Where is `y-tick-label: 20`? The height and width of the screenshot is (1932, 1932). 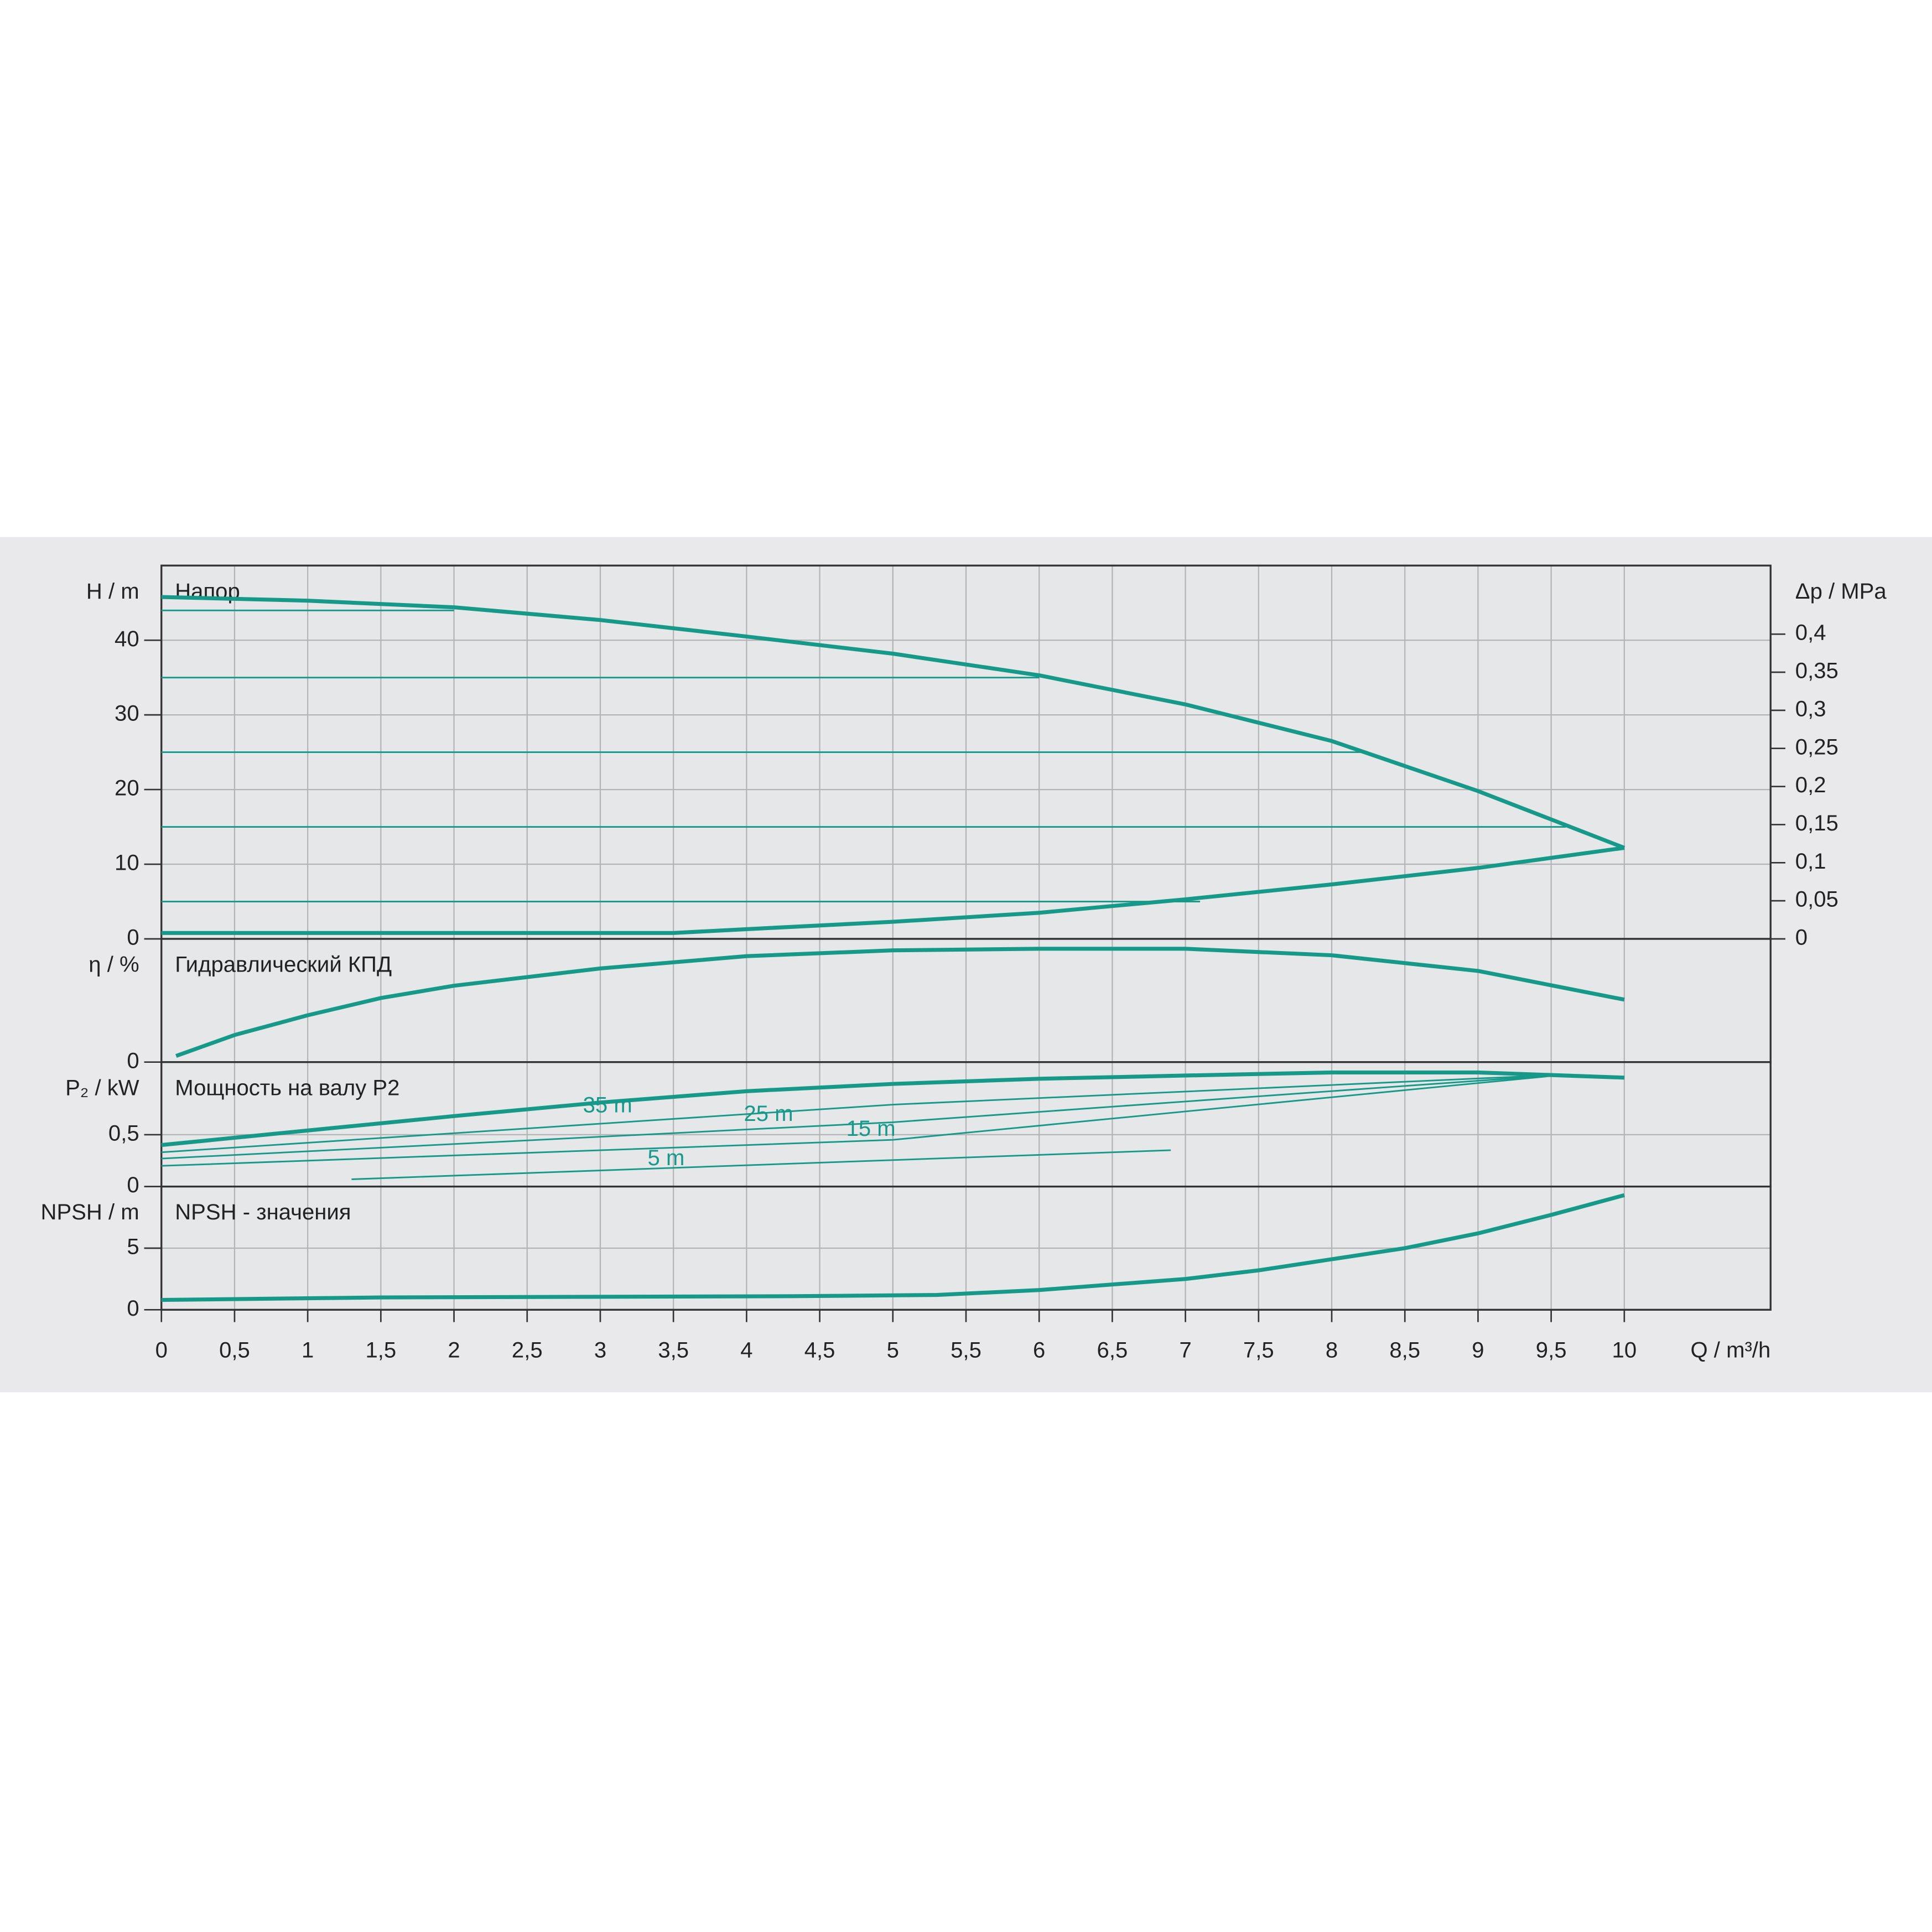
y-tick-label: 20 is located at coordinates (127, 789).